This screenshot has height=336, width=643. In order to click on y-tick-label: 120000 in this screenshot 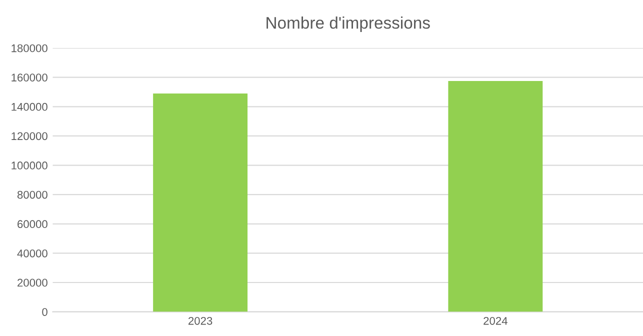, I will do `click(30, 136)`.